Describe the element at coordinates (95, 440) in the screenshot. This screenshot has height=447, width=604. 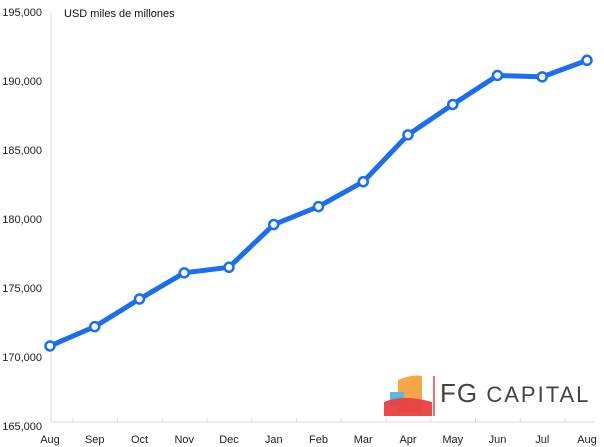
I see `x-tick-label: Sep` at that location.